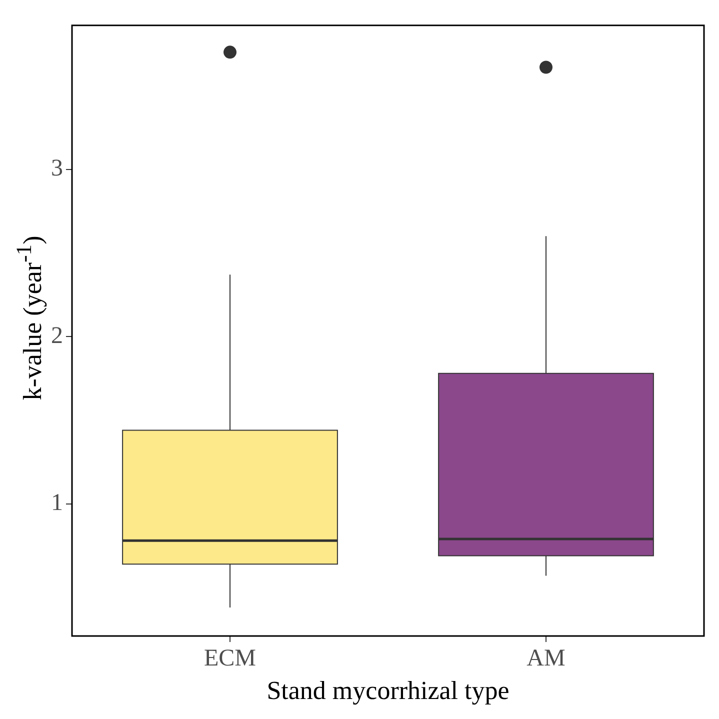 This screenshot has height=719, width=719. What do you see at coordinates (546, 659) in the screenshot?
I see `x-tick-label: AM` at bounding box center [546, 659].